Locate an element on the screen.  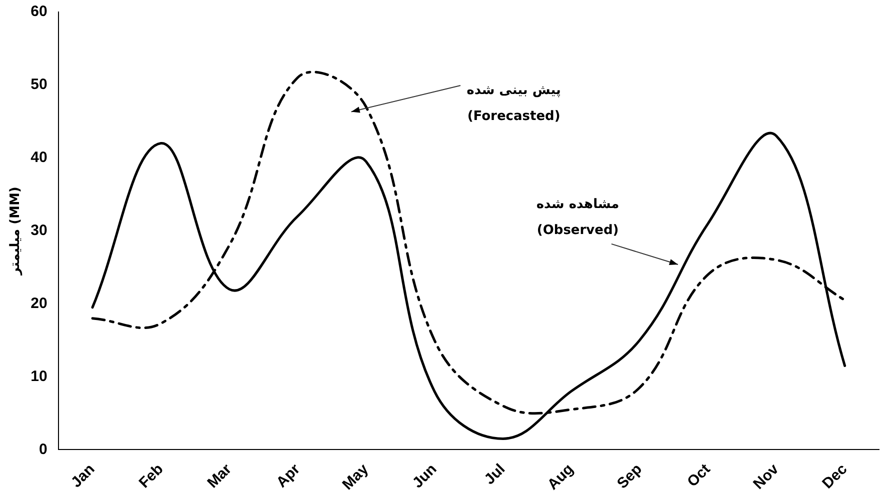
y-tick-label: 40 is located at coordinates (39, 157).